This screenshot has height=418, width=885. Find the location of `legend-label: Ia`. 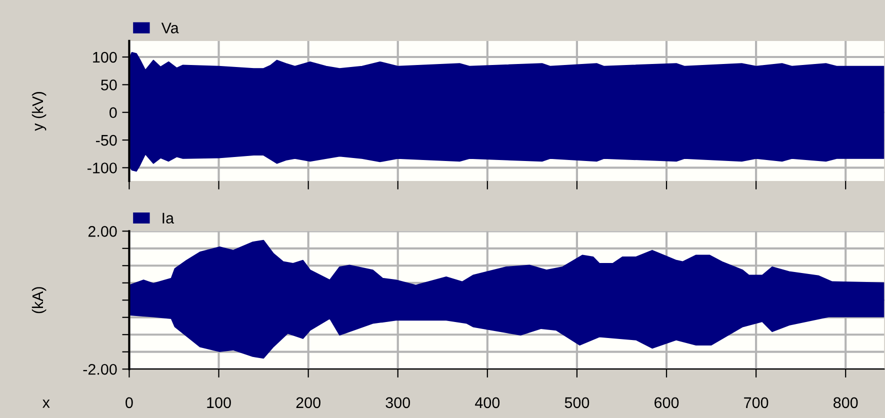

legend-label: Ia is located at coordinates (168, 218).